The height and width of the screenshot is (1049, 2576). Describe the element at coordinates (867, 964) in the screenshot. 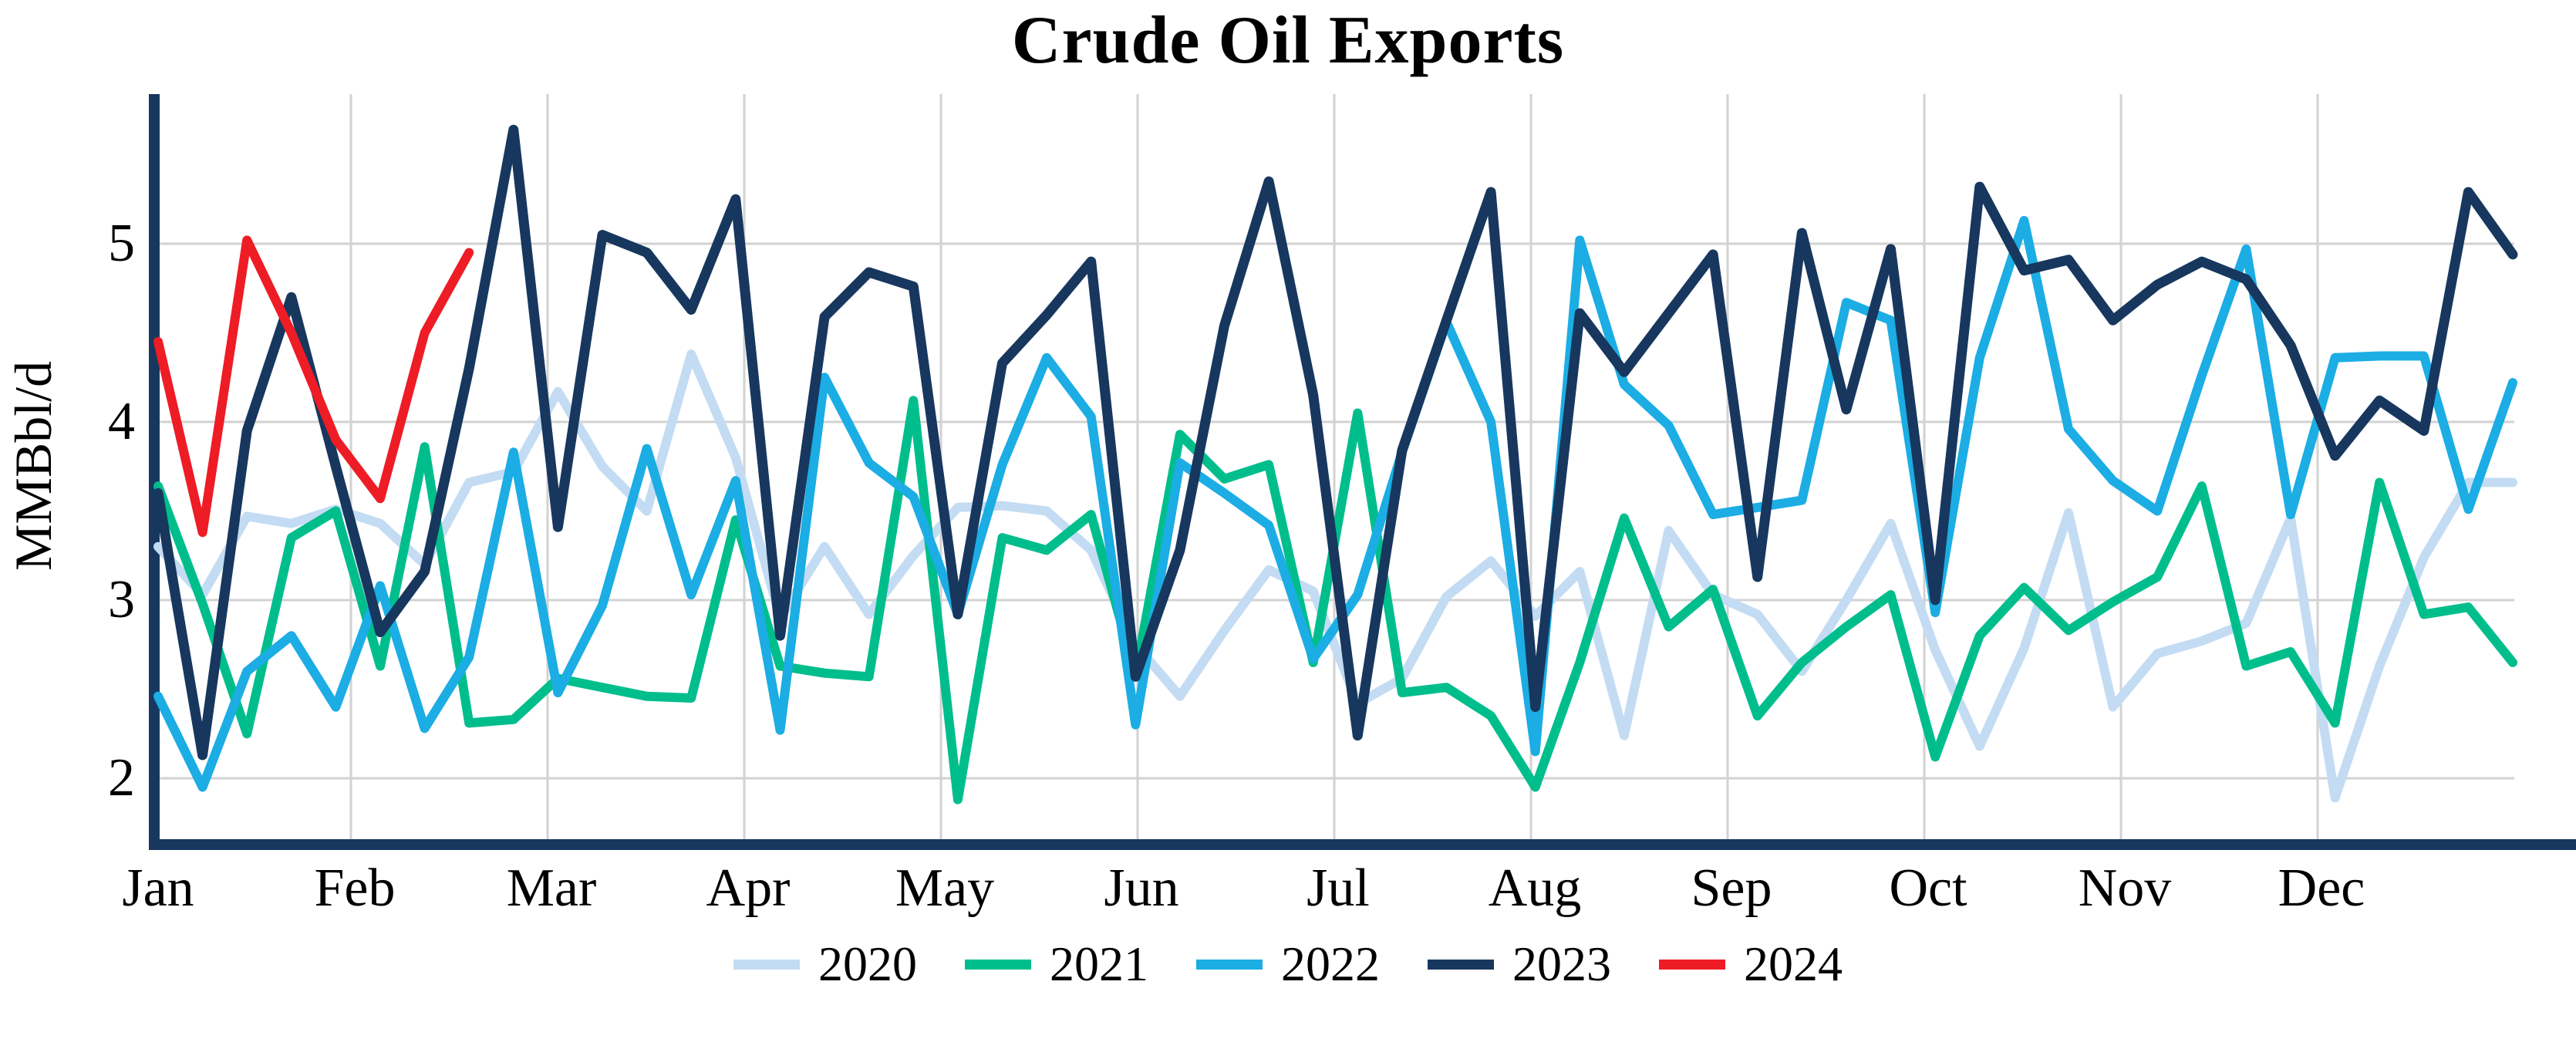

I see `legend-label-2020: 2020` at that location.